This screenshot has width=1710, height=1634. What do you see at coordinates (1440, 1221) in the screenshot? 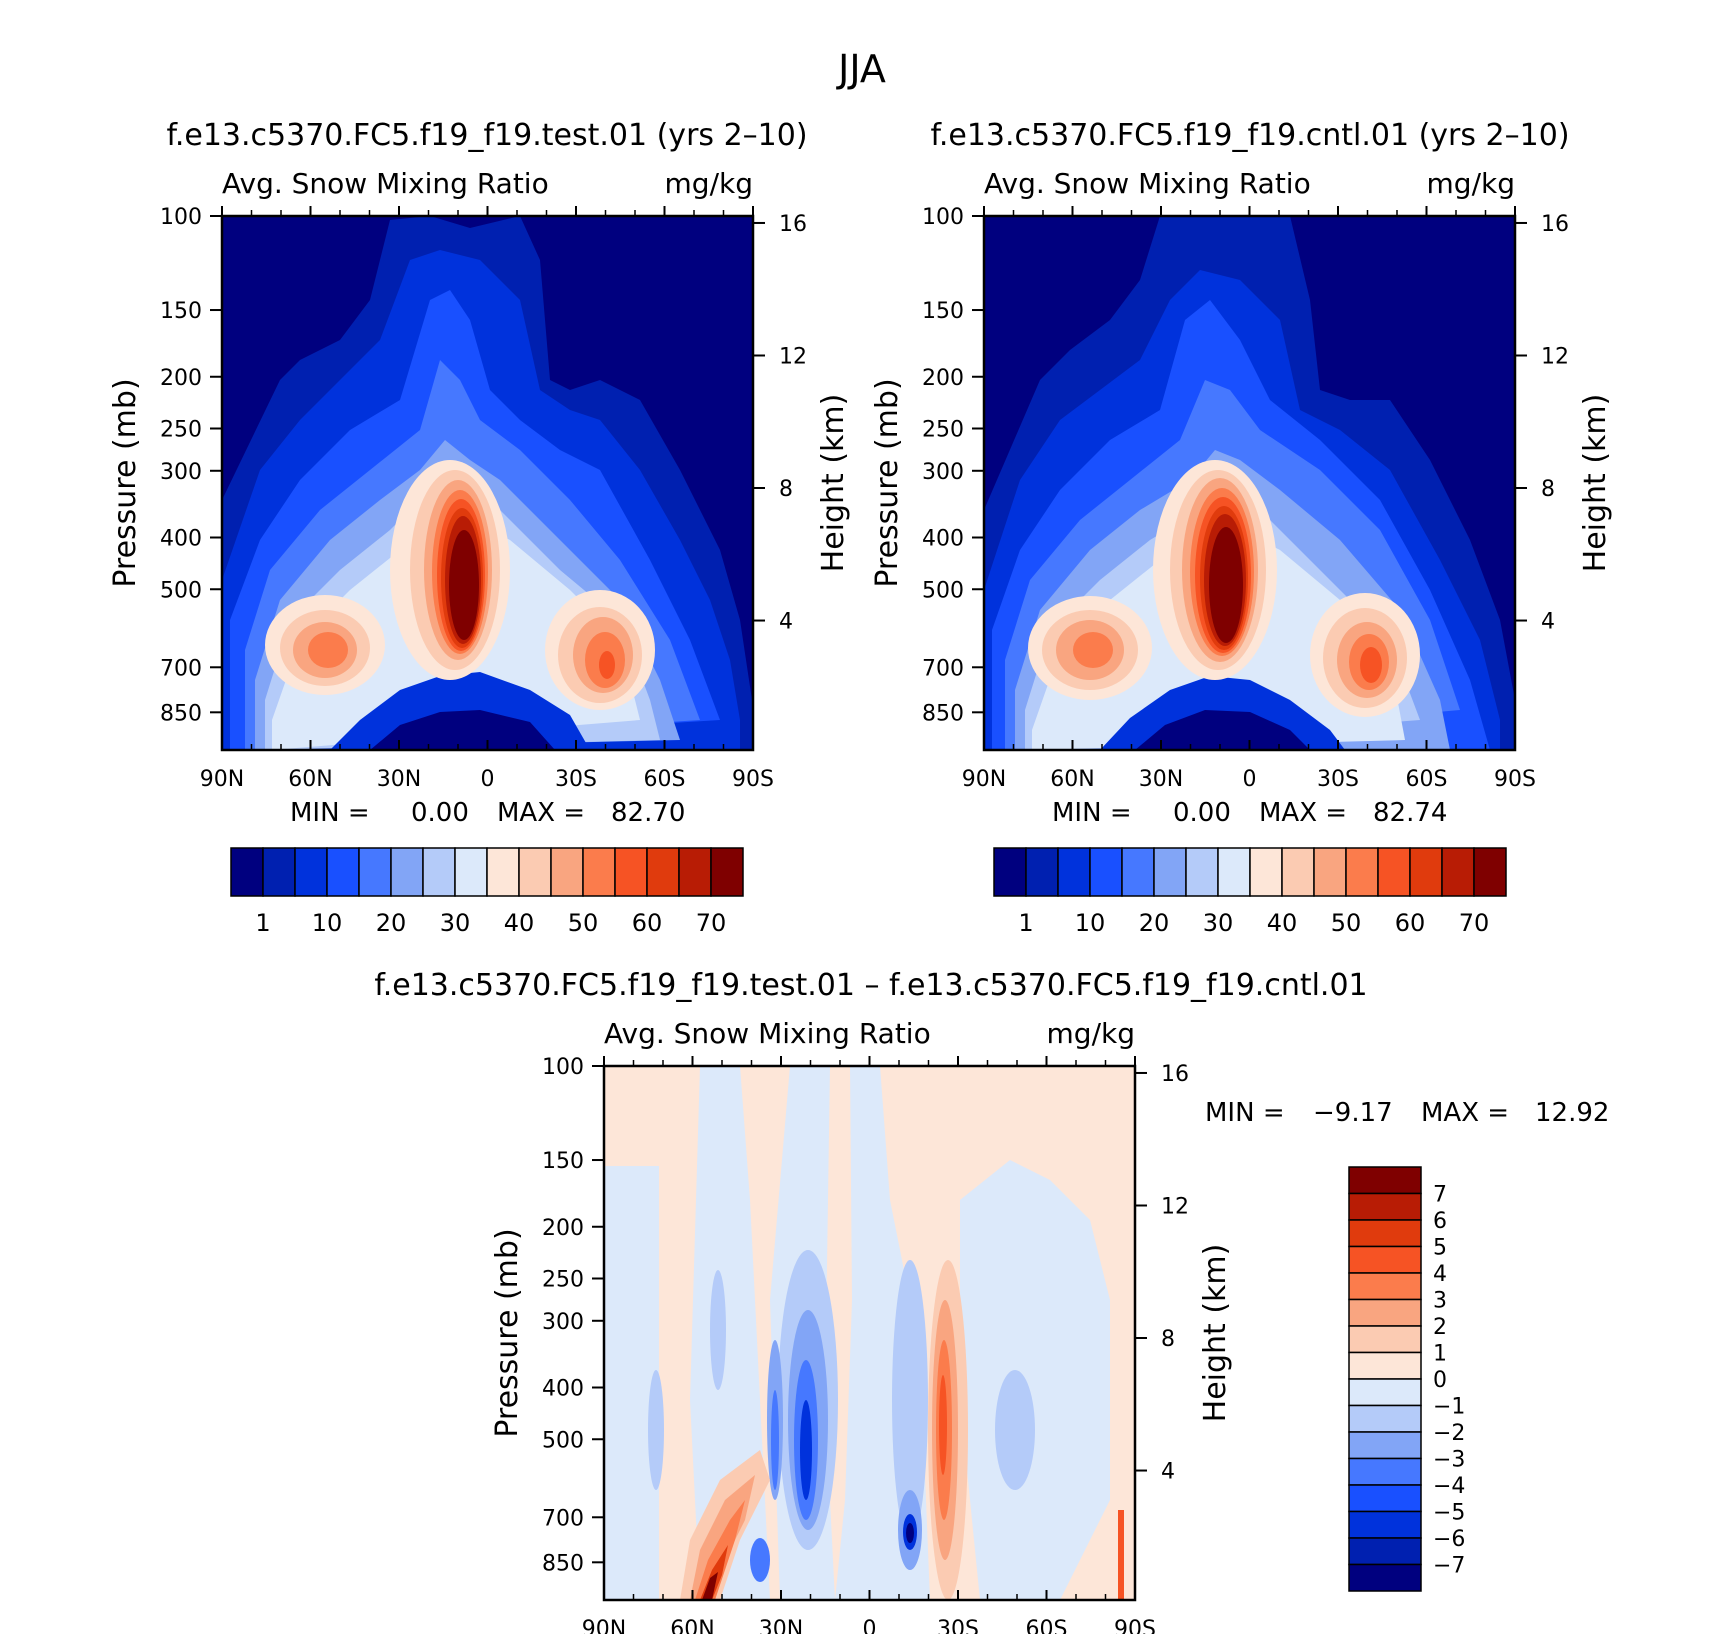
I see `colorbar-label: 6` at bounding box center [1440, 1221].